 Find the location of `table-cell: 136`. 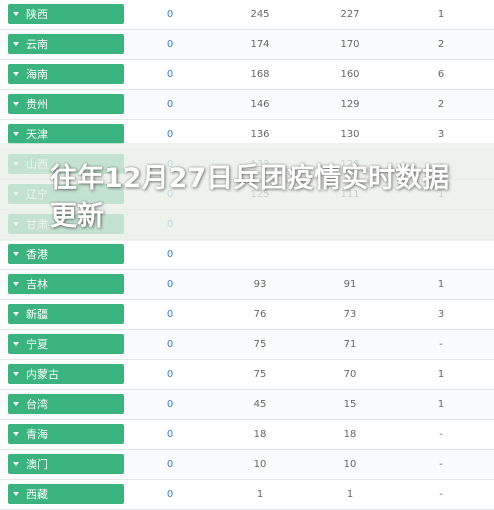

table-cell: 136 is located at coordinates (260, 134).